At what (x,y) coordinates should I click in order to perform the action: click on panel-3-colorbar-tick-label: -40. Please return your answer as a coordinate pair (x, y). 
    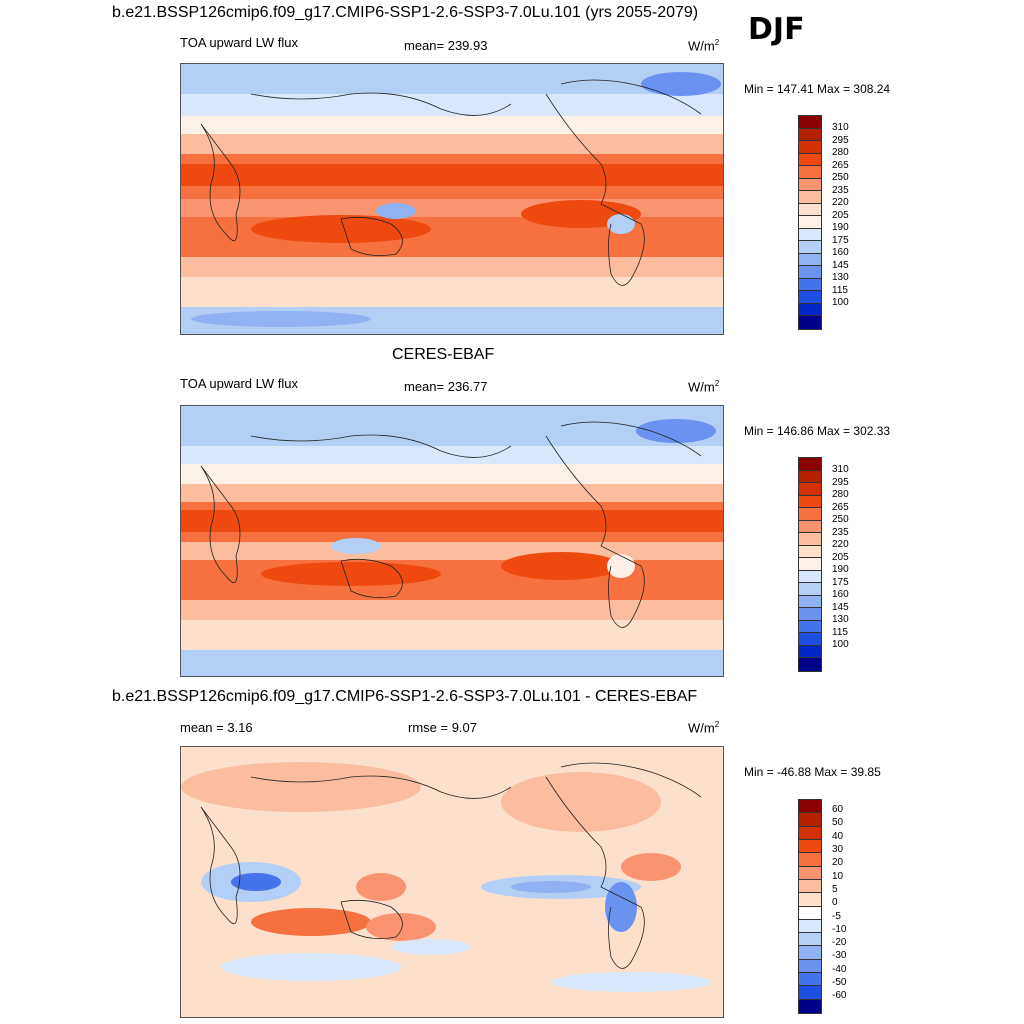
    Looking at the image, I should click on (839, 969).